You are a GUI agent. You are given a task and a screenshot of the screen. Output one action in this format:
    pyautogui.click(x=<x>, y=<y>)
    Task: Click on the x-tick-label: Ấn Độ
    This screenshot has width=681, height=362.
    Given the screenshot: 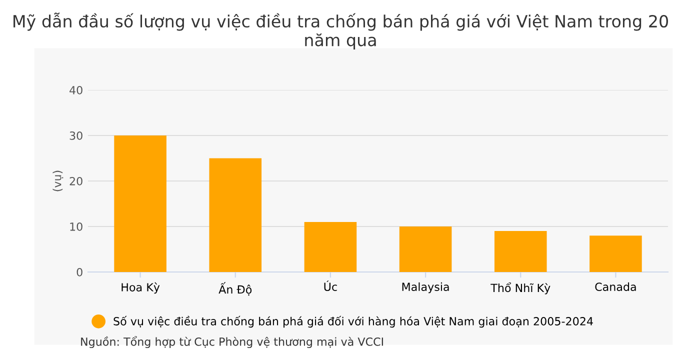 What is the action you would take?
    pyautogui.click(x=235, y=289)
    